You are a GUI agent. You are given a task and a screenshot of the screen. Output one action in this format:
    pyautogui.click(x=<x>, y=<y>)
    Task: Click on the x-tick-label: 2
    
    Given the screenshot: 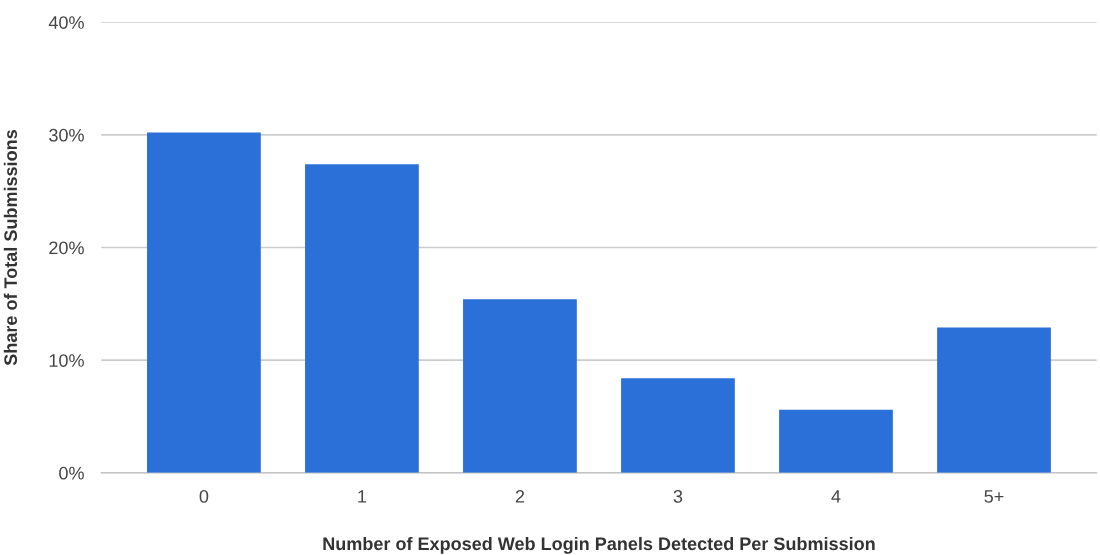 What is the action you would take?
    pyautogui.click(x=520, y=496)
    